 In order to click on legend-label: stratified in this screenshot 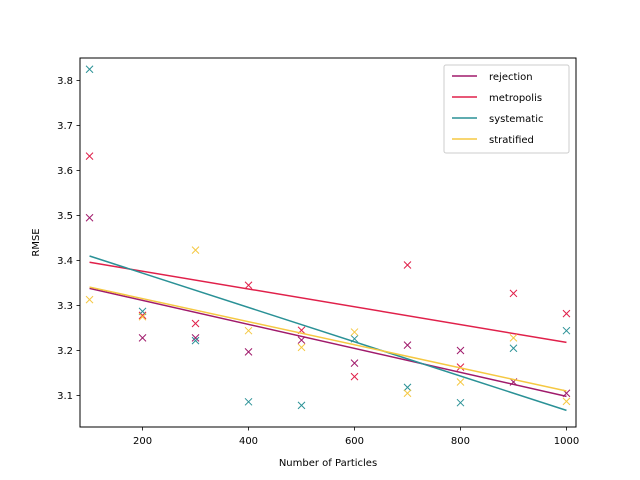, I will do `click(511, 140)`.